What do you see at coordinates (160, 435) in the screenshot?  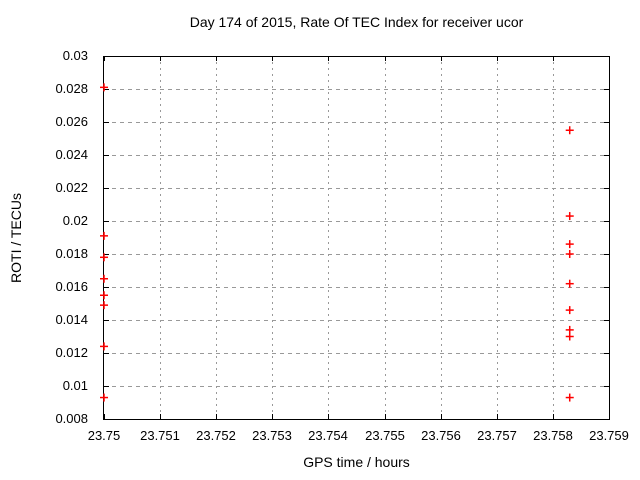 I see `x-tick-label: 23.751` at bounding box center [160, 435].